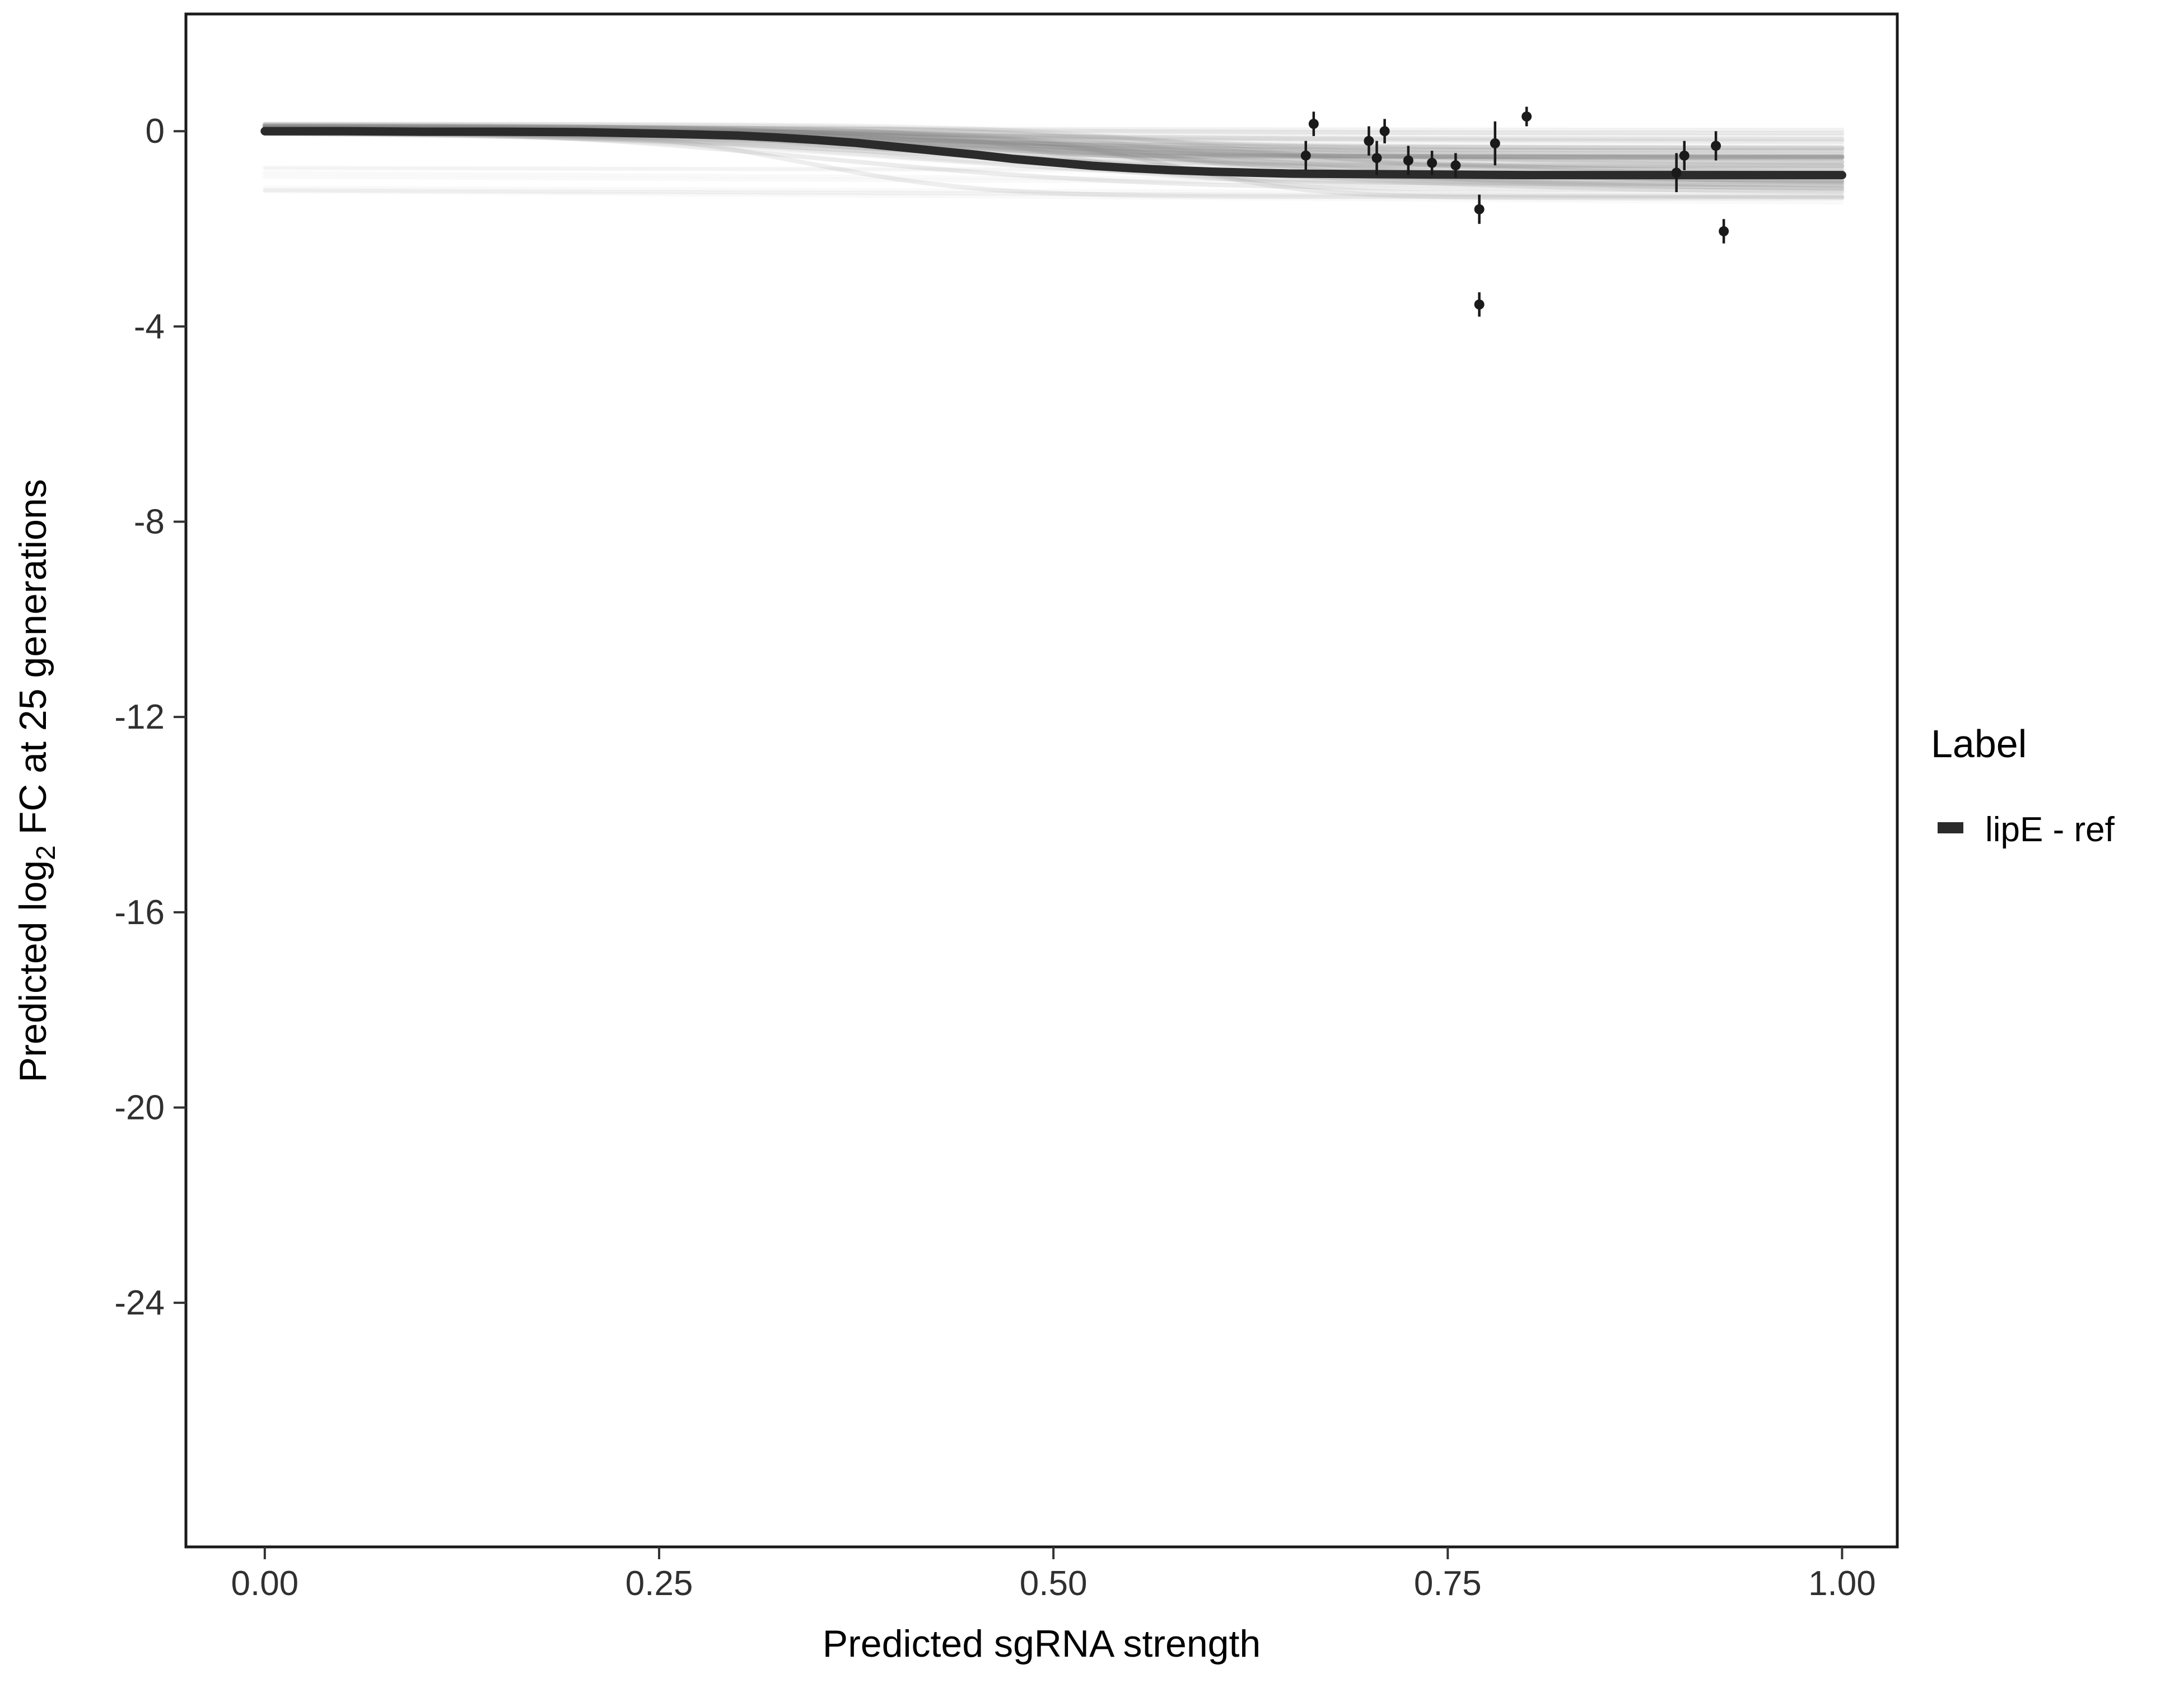 This screenshot has height=1683, width=2184. I want to click on fitted-curve, so click(1053, 153).